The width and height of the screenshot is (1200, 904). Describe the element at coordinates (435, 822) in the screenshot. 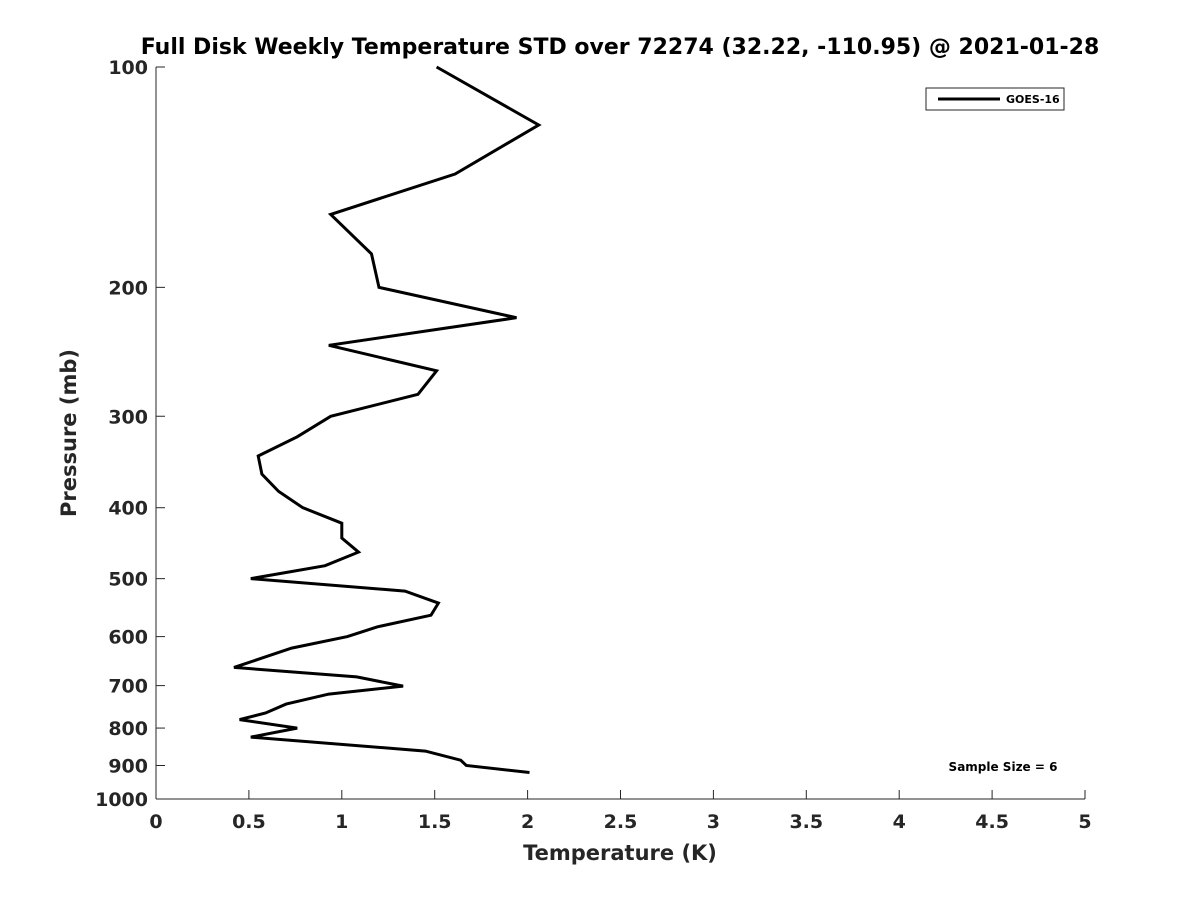

I see `x-tick-label: 1.5` at that location.